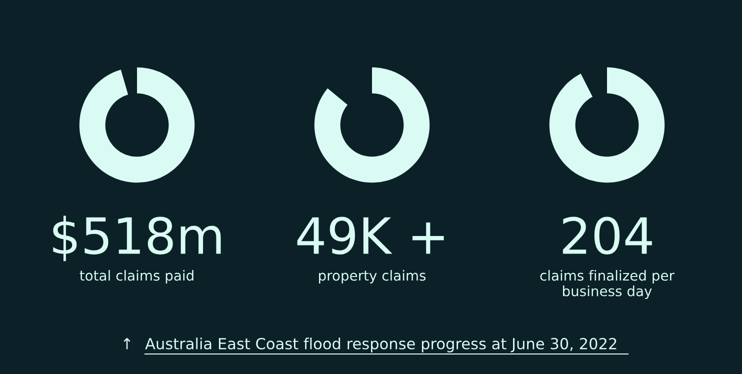 This screenshot has height=374, width=742. Describe the element at coordinates (607, 284) in the screenshot. I see `text: claims finalized per business day` at that location.